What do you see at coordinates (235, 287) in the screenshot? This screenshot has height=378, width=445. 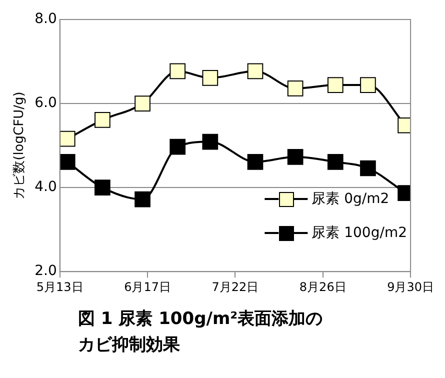 I see `x-tick-label: 7月22日` at bounding box center [235, 287].